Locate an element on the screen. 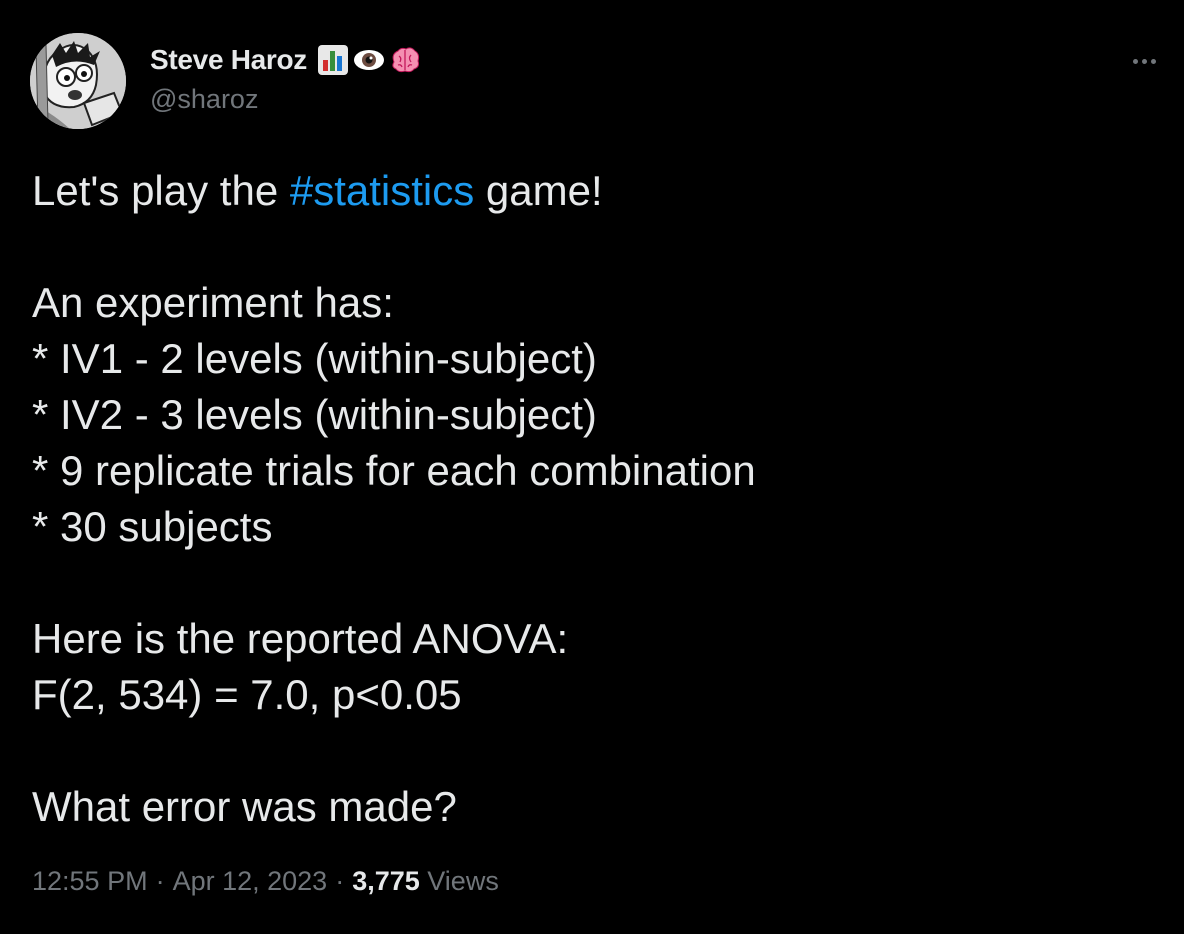 This screenshot has height=934, width=1184. tweet-line-anova-intro: Here is the reported ANOVA: is located at coordinates (300, 638).